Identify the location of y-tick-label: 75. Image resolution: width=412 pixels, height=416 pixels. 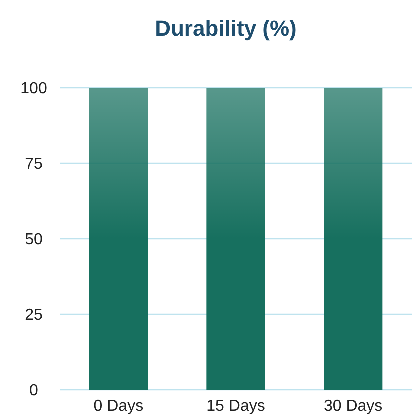
(34, 165).